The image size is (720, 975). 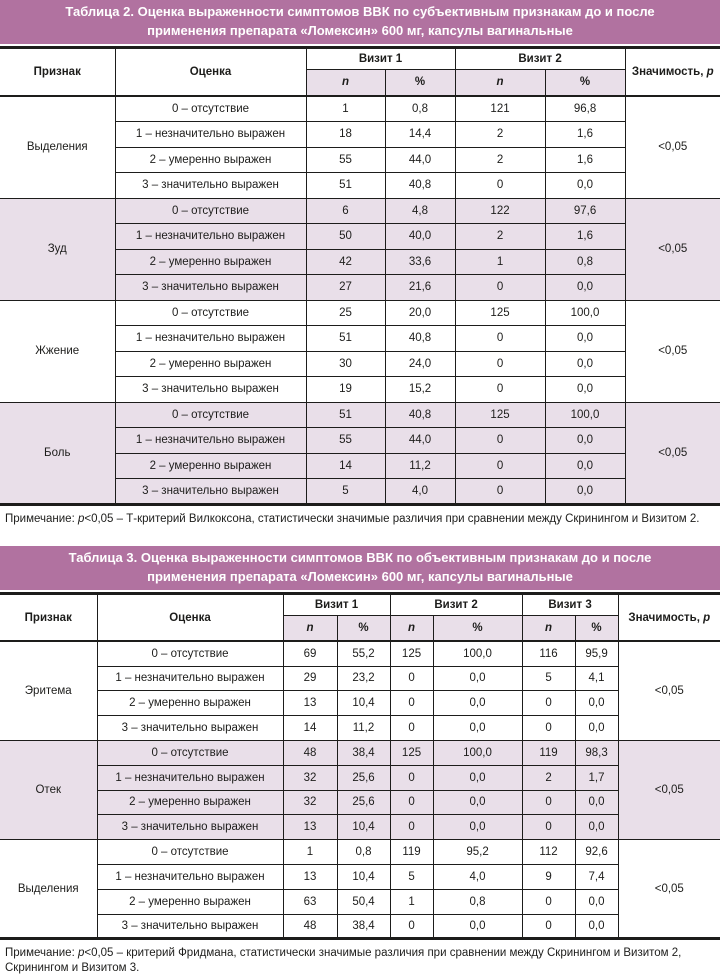 What do you see at coordinates (420, 134) in the screenshot?
I see `value-cell: 14,4` at bounding box center [420, 134].